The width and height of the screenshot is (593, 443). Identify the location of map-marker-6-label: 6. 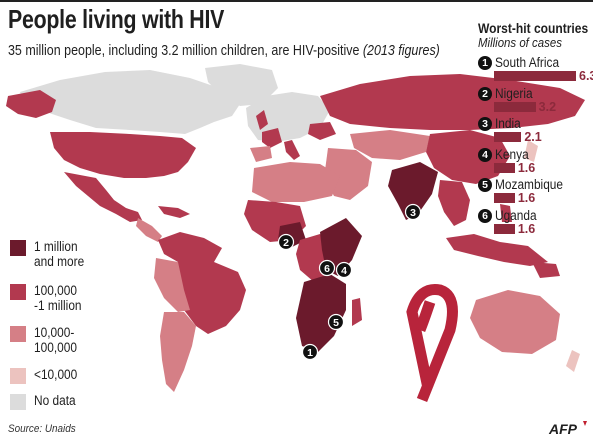
(327, 269).